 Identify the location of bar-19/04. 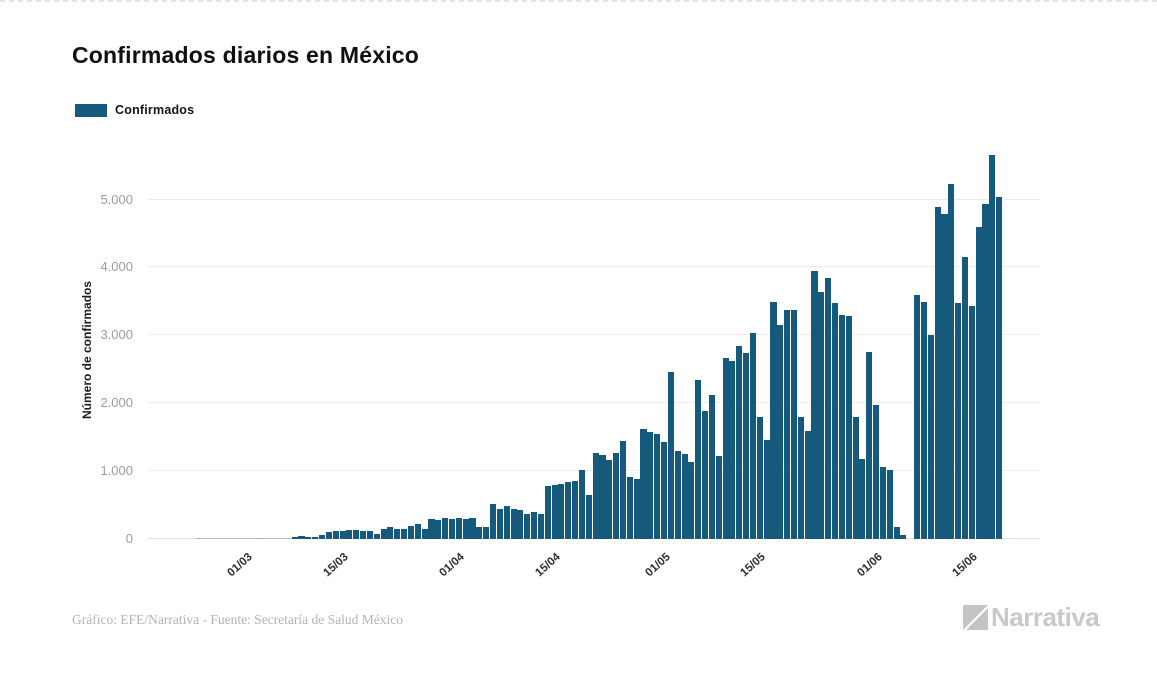
(581, 504).